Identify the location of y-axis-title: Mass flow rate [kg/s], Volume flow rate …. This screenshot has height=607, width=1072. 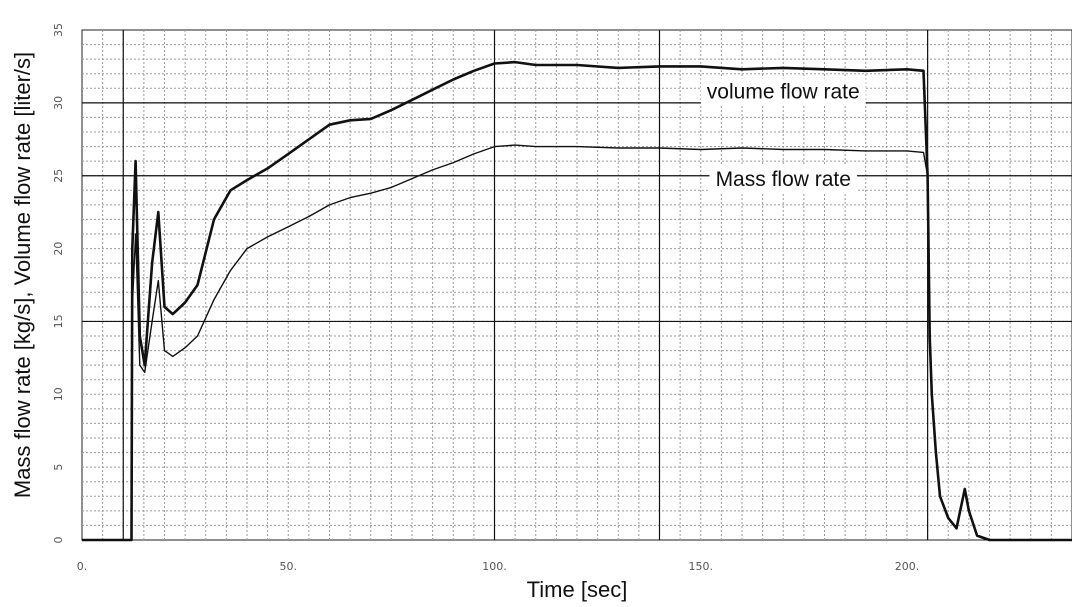
(22, 275).